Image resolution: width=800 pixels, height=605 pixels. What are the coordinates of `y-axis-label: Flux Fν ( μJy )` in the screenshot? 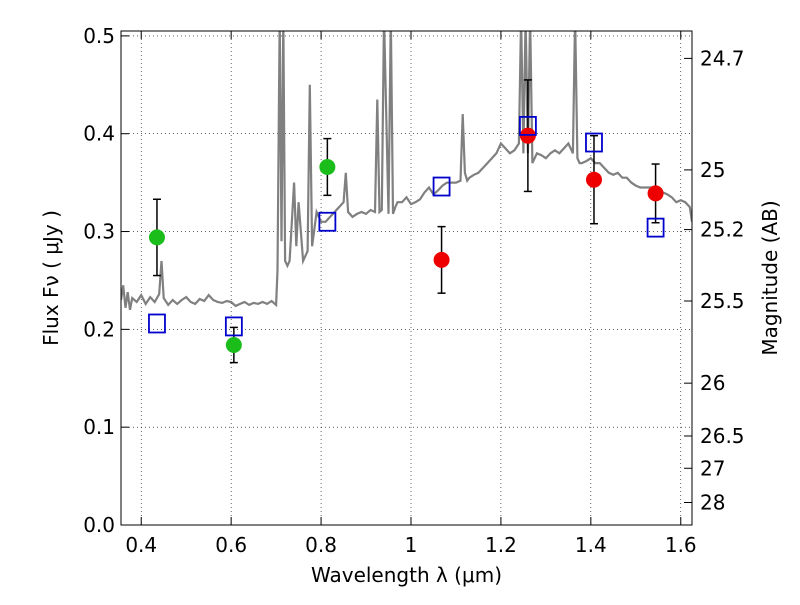 It's located at (51, 278).